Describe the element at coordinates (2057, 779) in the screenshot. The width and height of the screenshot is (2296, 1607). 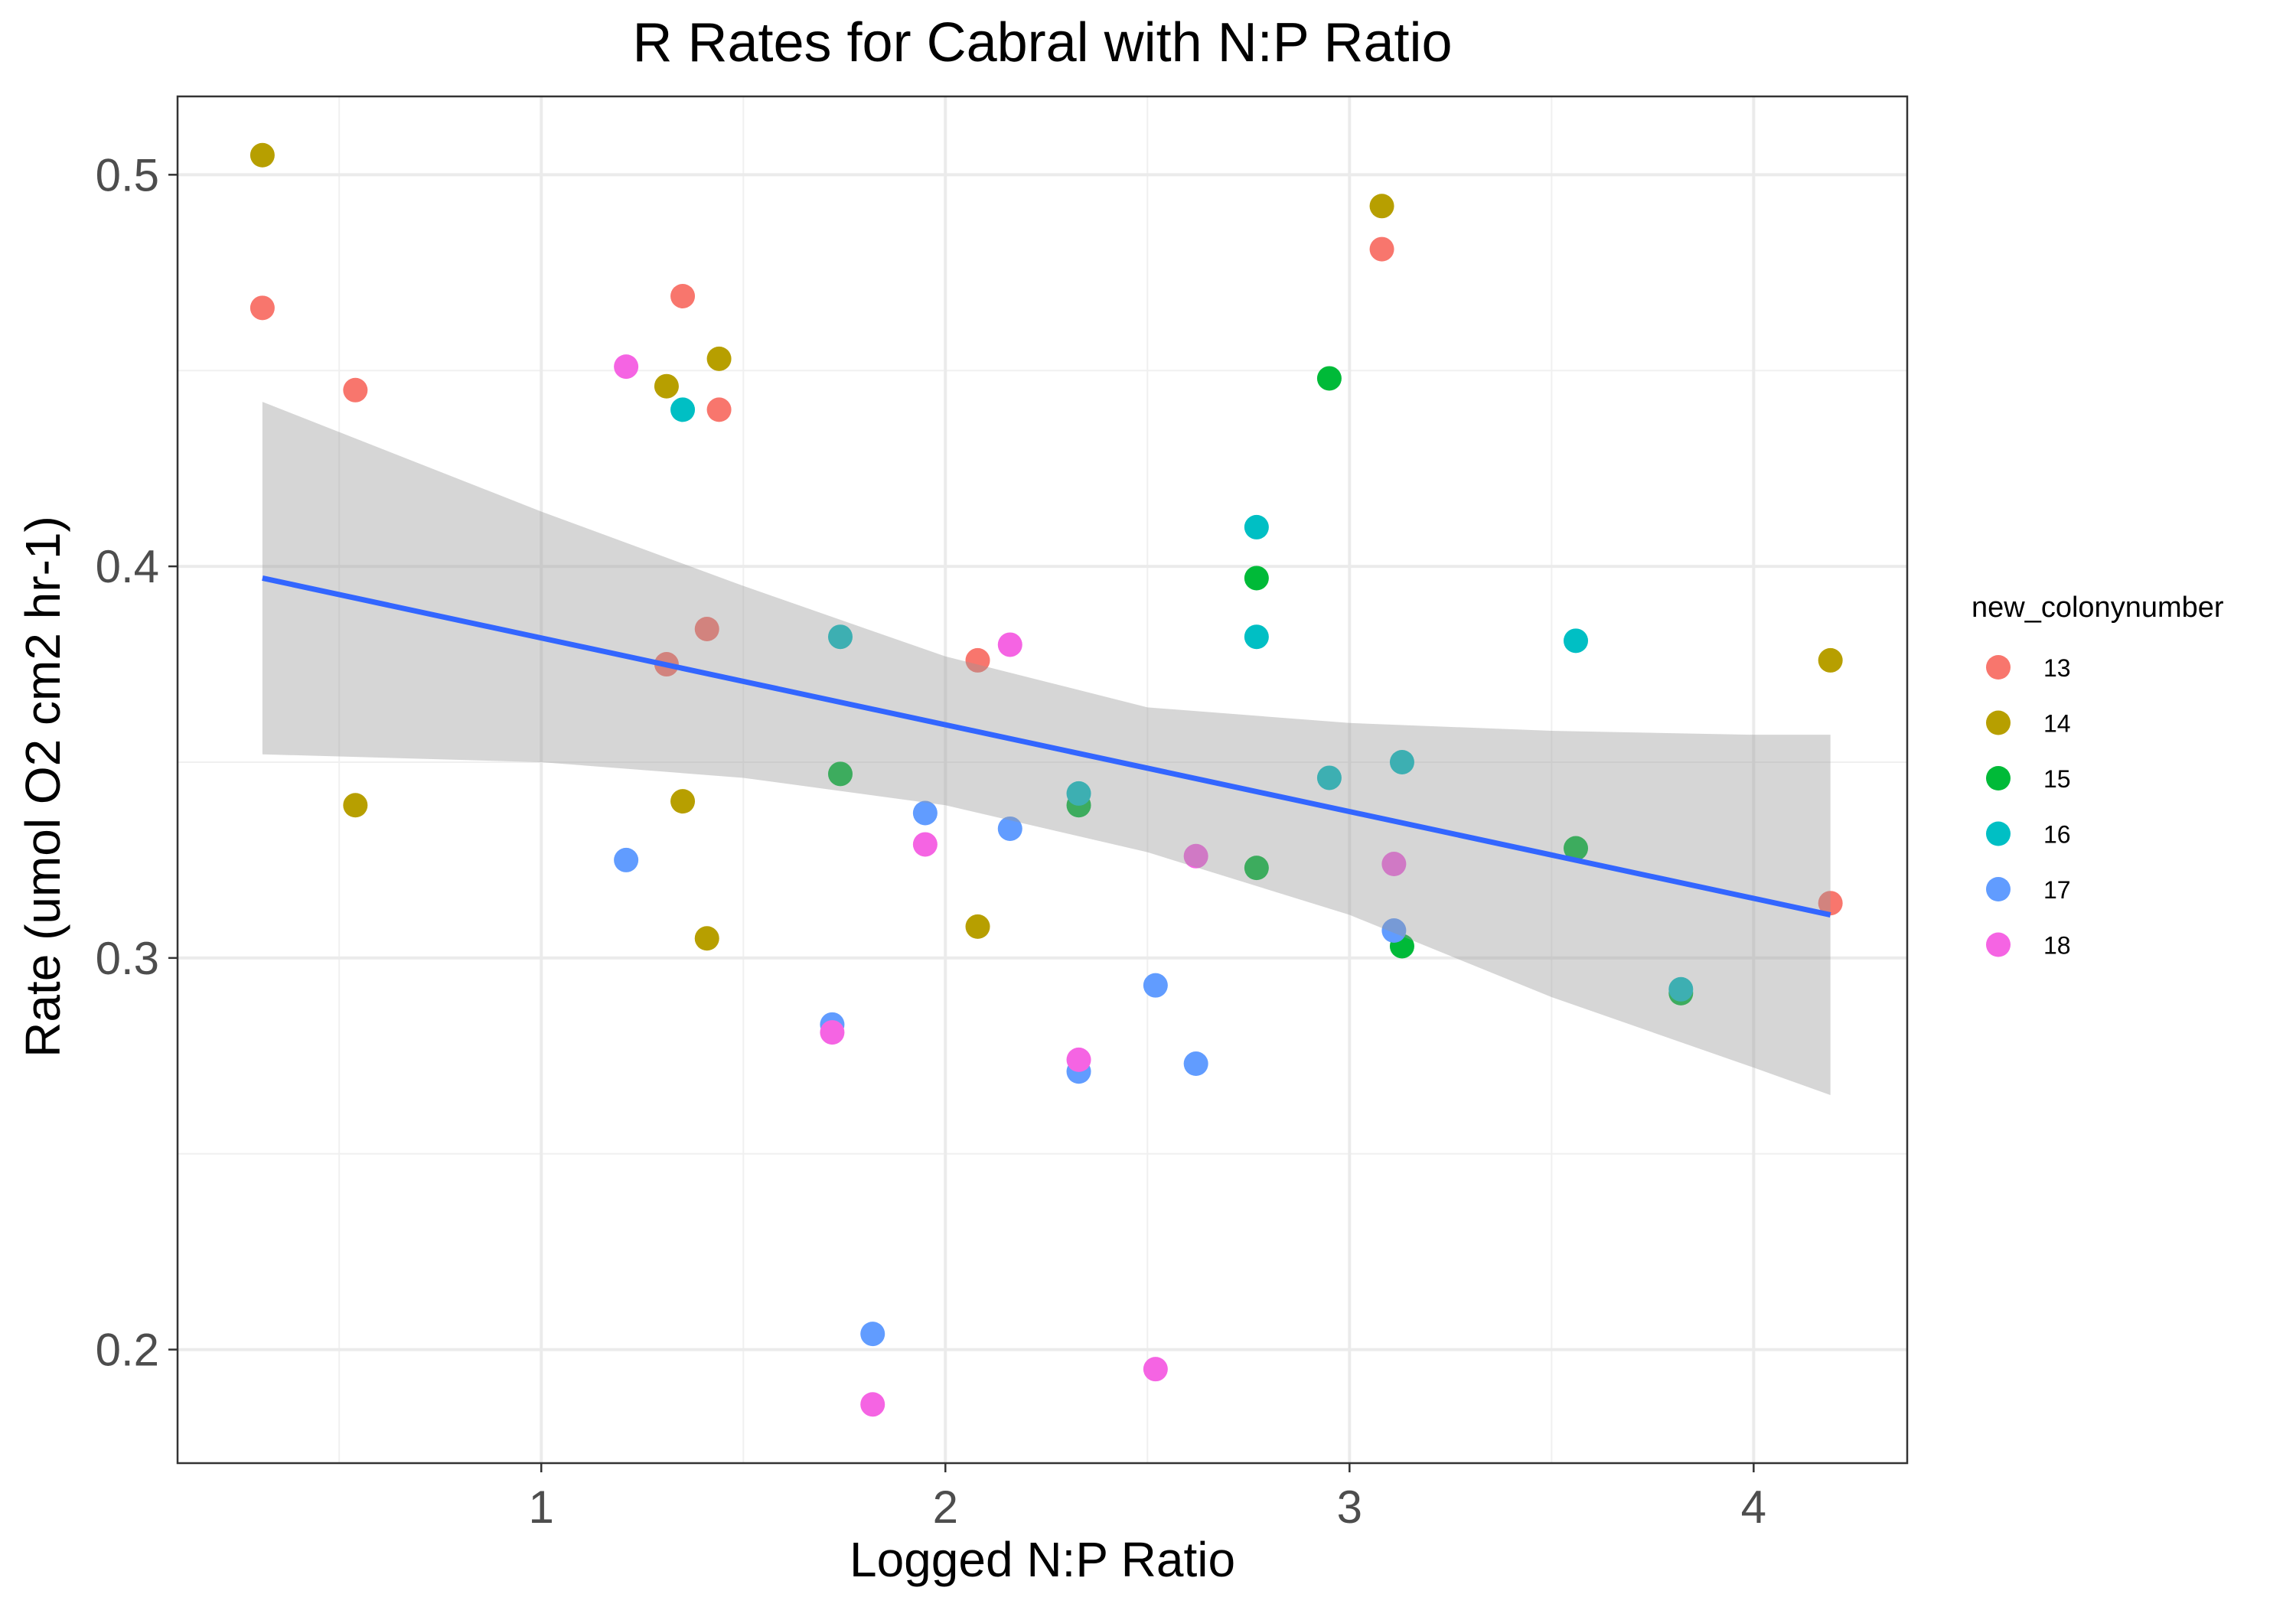
I see `legend-label: 15` at that location.